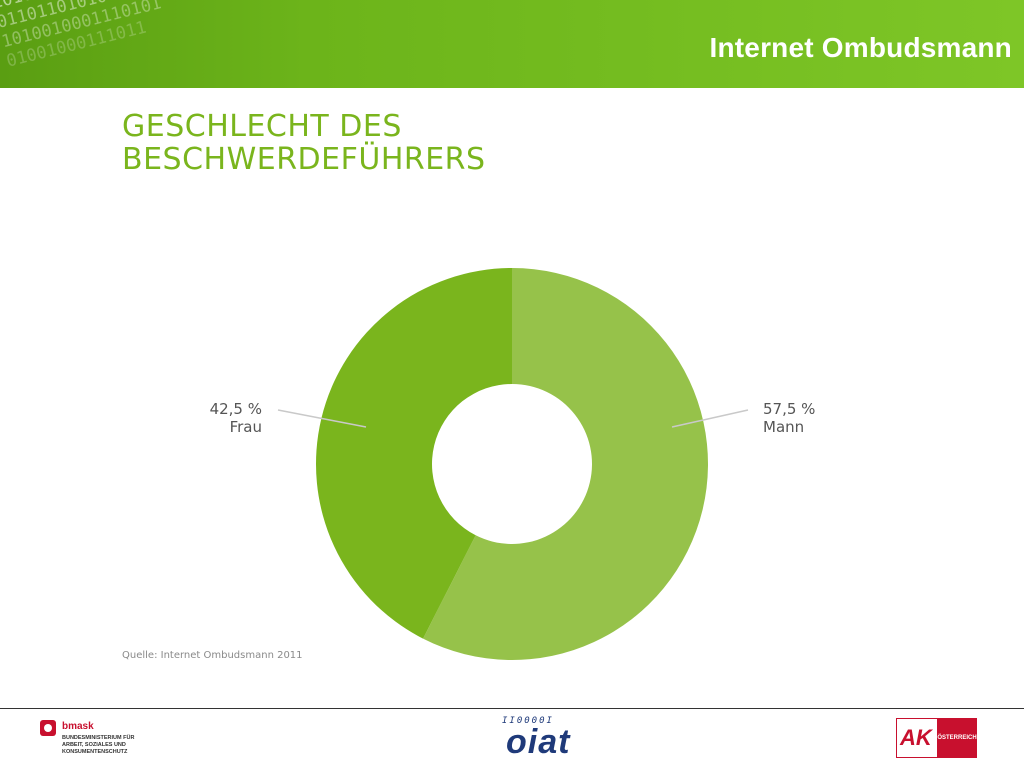 Image resolution: width=1024 pixels, height=768 pixels. I want to click on footer-divider, so click(512, 708).